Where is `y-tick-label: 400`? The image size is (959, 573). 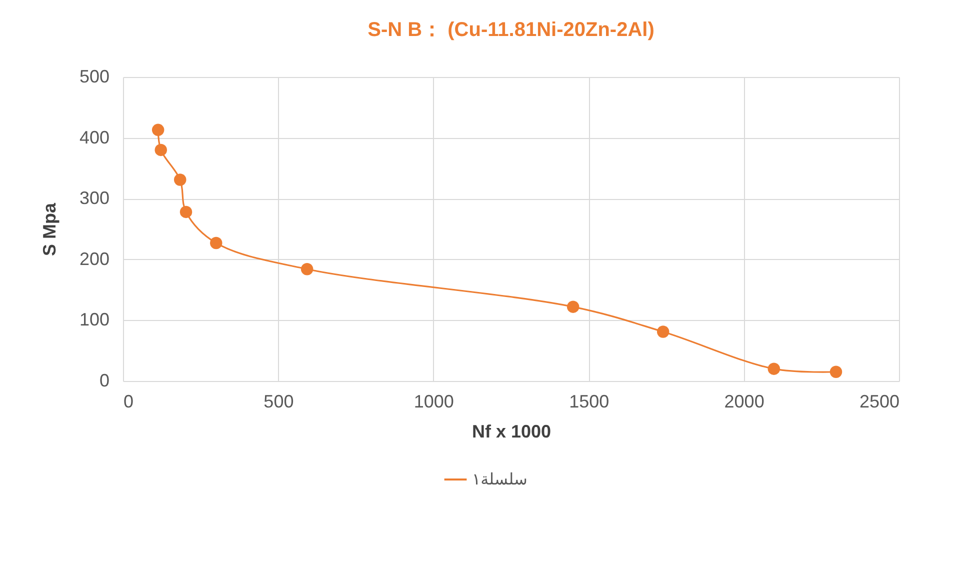
y-tick-label: 400 is located at coordinates (94, 137).